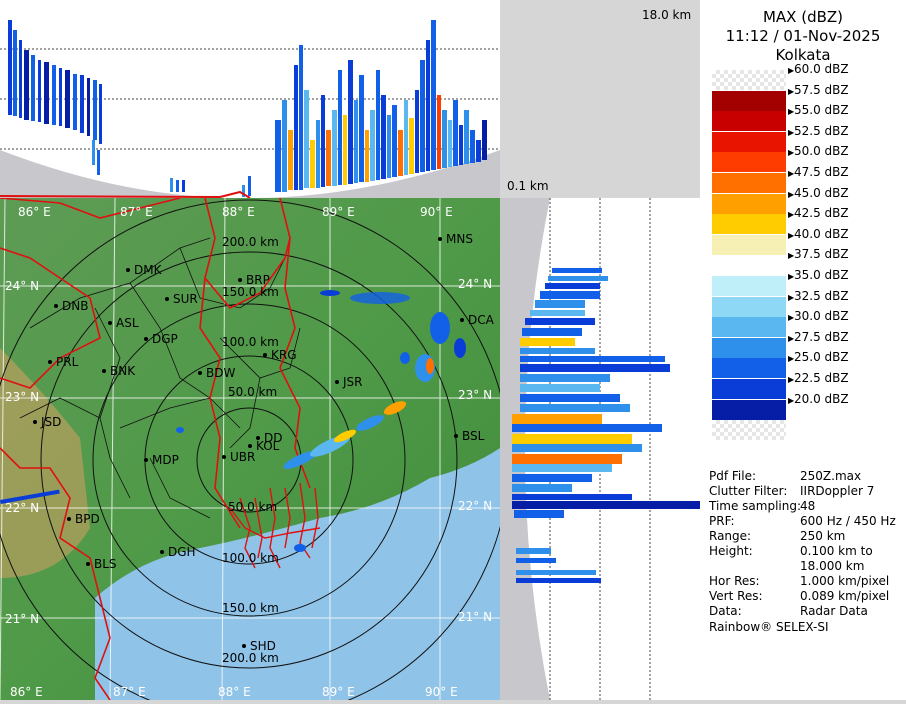 The width and height of the screenshot is (906, 704). I want to click on legend-row: ▶ 52.5 dBZ, so click(803, 138).